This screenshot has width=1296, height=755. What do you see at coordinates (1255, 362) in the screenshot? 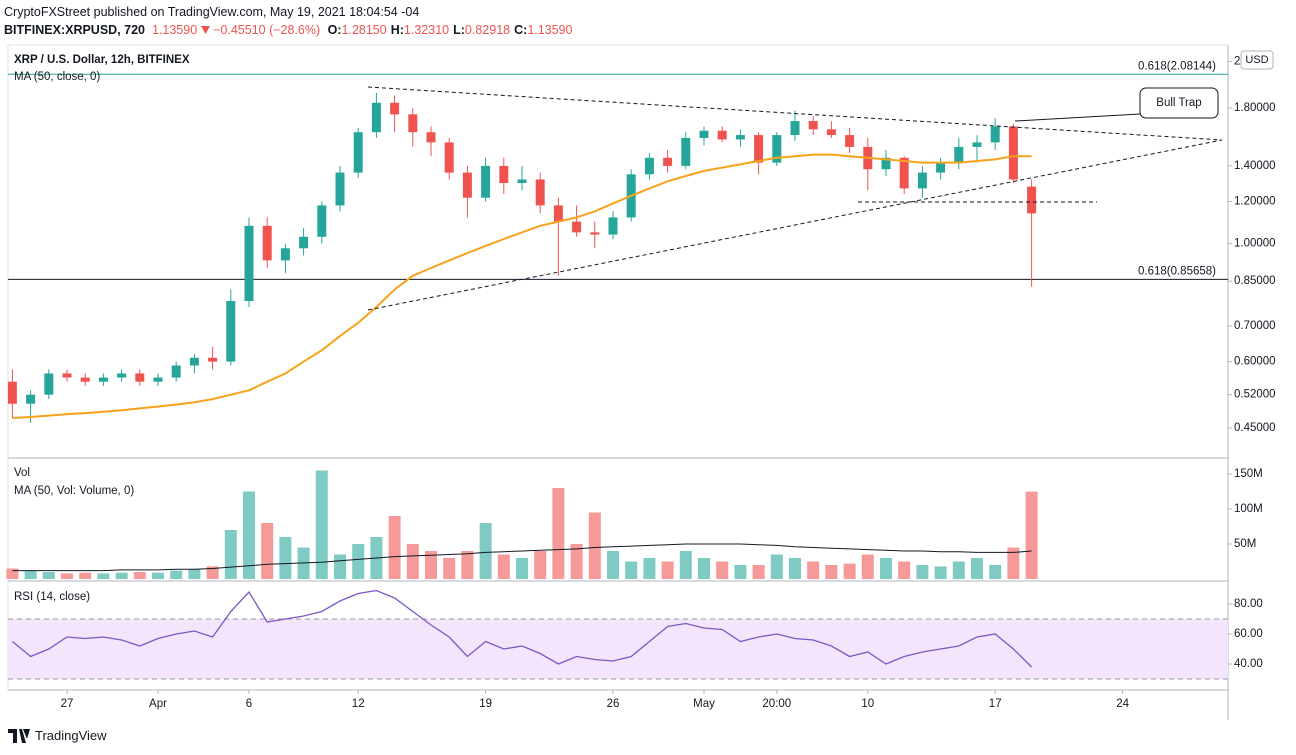
I see `y-tick-label: 0.60000` at bounding box center [1255, 362].